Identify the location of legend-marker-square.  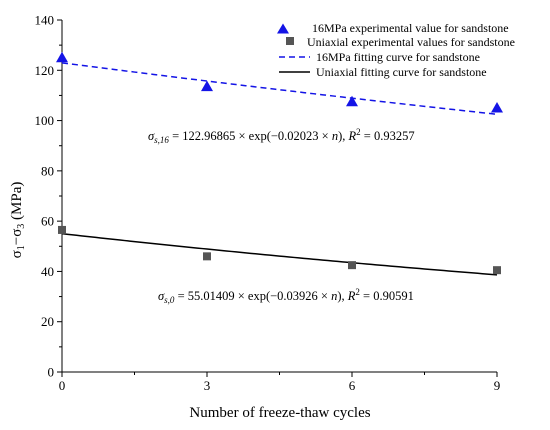
(290, 41).